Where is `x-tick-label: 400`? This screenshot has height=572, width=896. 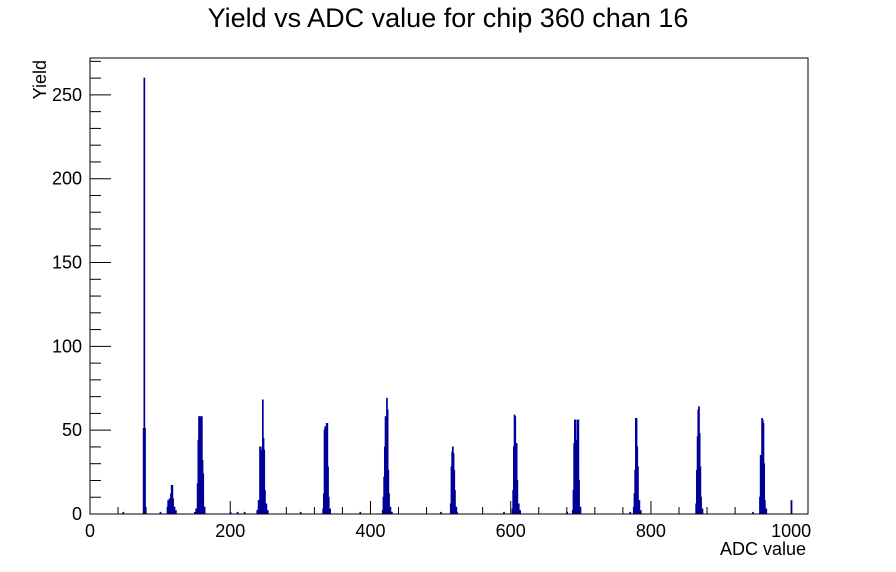 x-tick-label: 400 is located at coordinates (370, 531).